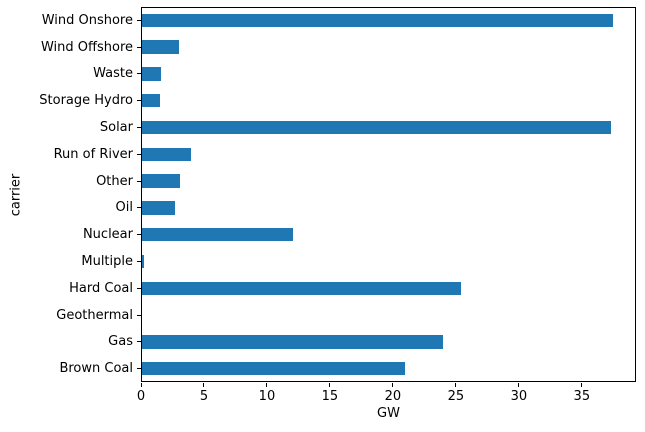  I want to click on y-tick-label-storage-hydro: Storage Hydro, so click(86, 101).